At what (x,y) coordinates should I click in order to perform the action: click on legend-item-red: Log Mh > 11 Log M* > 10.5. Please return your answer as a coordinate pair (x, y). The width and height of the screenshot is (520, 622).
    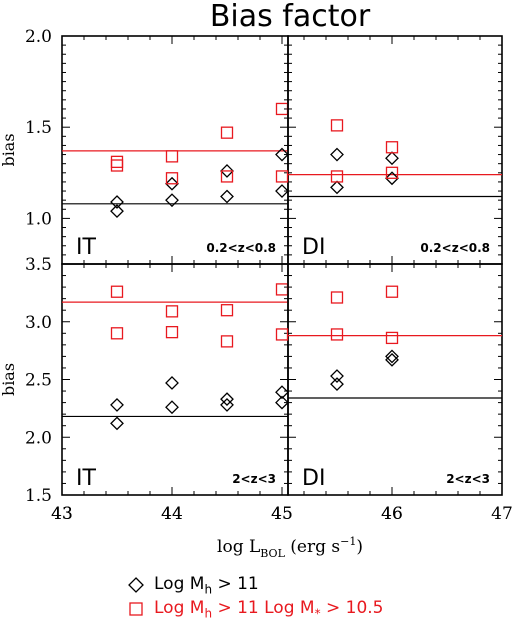
    Looking at the image, I should click on (254, 609).